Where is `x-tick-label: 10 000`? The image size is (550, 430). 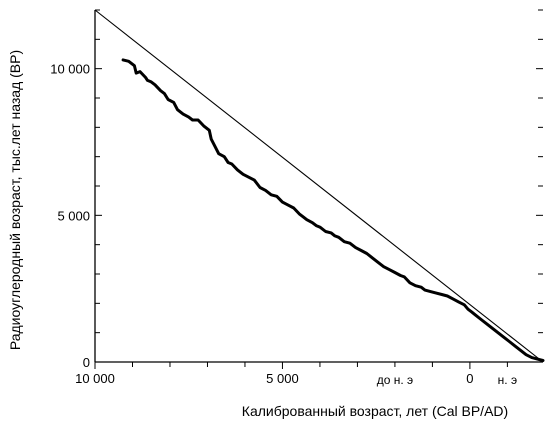 x-tick-label: 10 000 is located at coordinates (95, 378).